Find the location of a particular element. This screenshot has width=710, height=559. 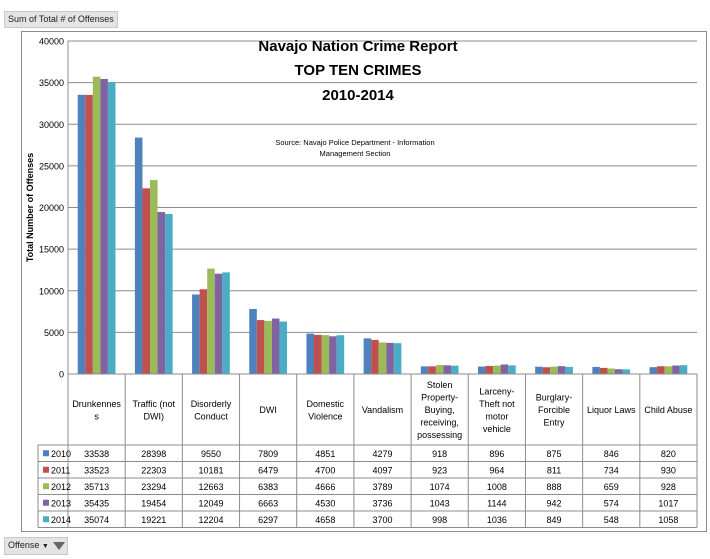

value-field-button: Sum of Total # of Offenses is located at coordinates (61, 19).